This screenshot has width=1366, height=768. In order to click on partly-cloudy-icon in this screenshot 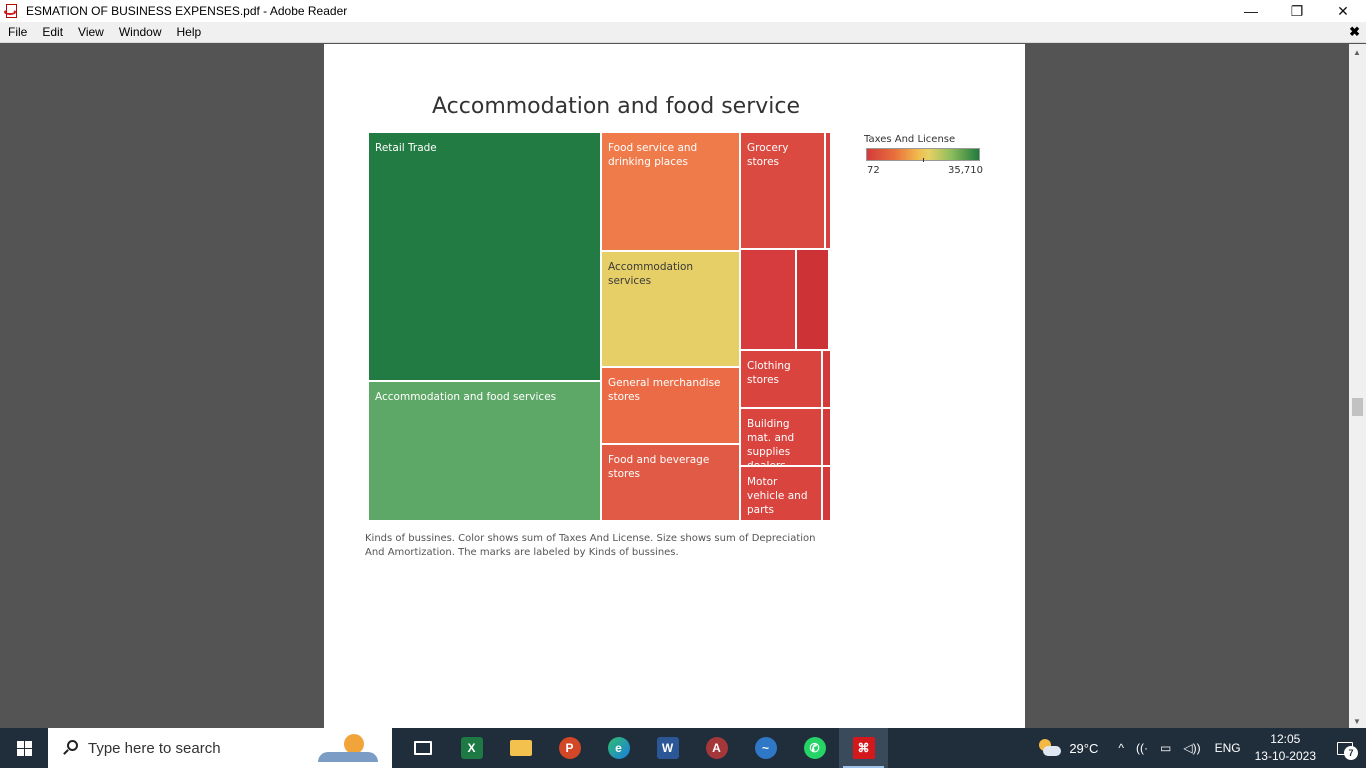, I will do `click(1049, 748)`.